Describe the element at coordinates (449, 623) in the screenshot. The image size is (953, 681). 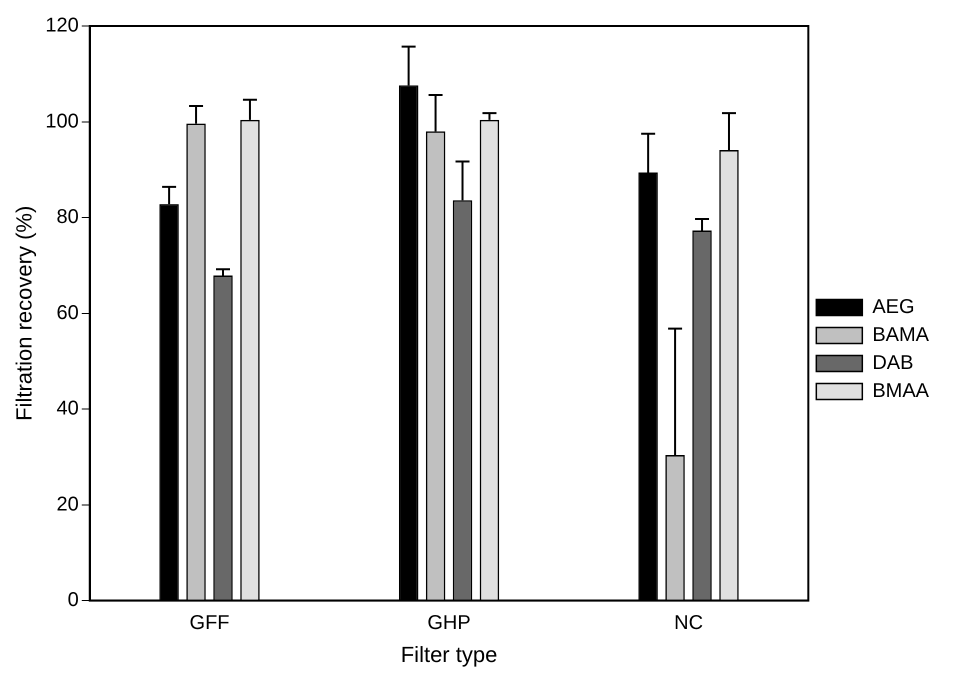
I see `x-tick-label: GHP` at that location.